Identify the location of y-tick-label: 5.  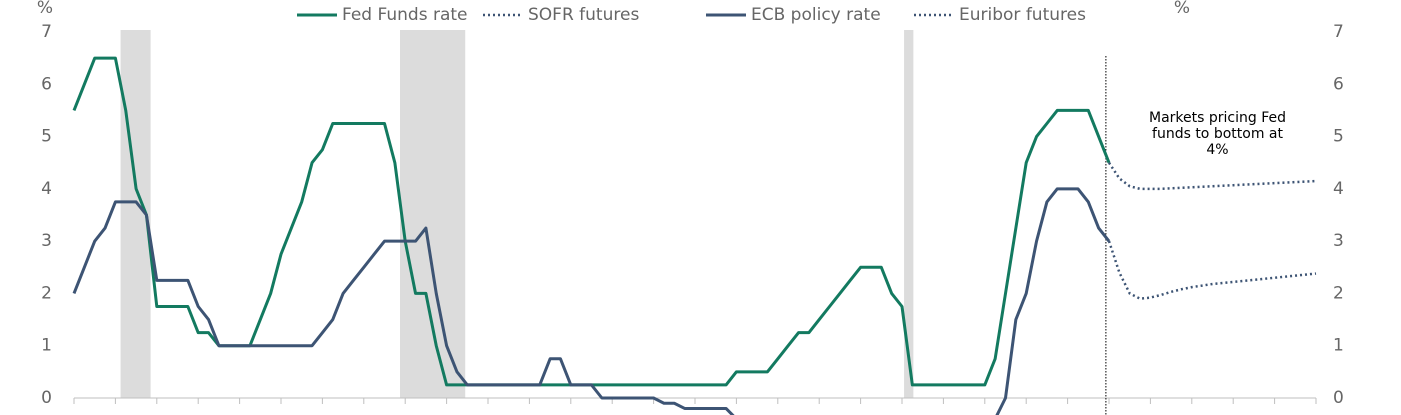
(46, 137).